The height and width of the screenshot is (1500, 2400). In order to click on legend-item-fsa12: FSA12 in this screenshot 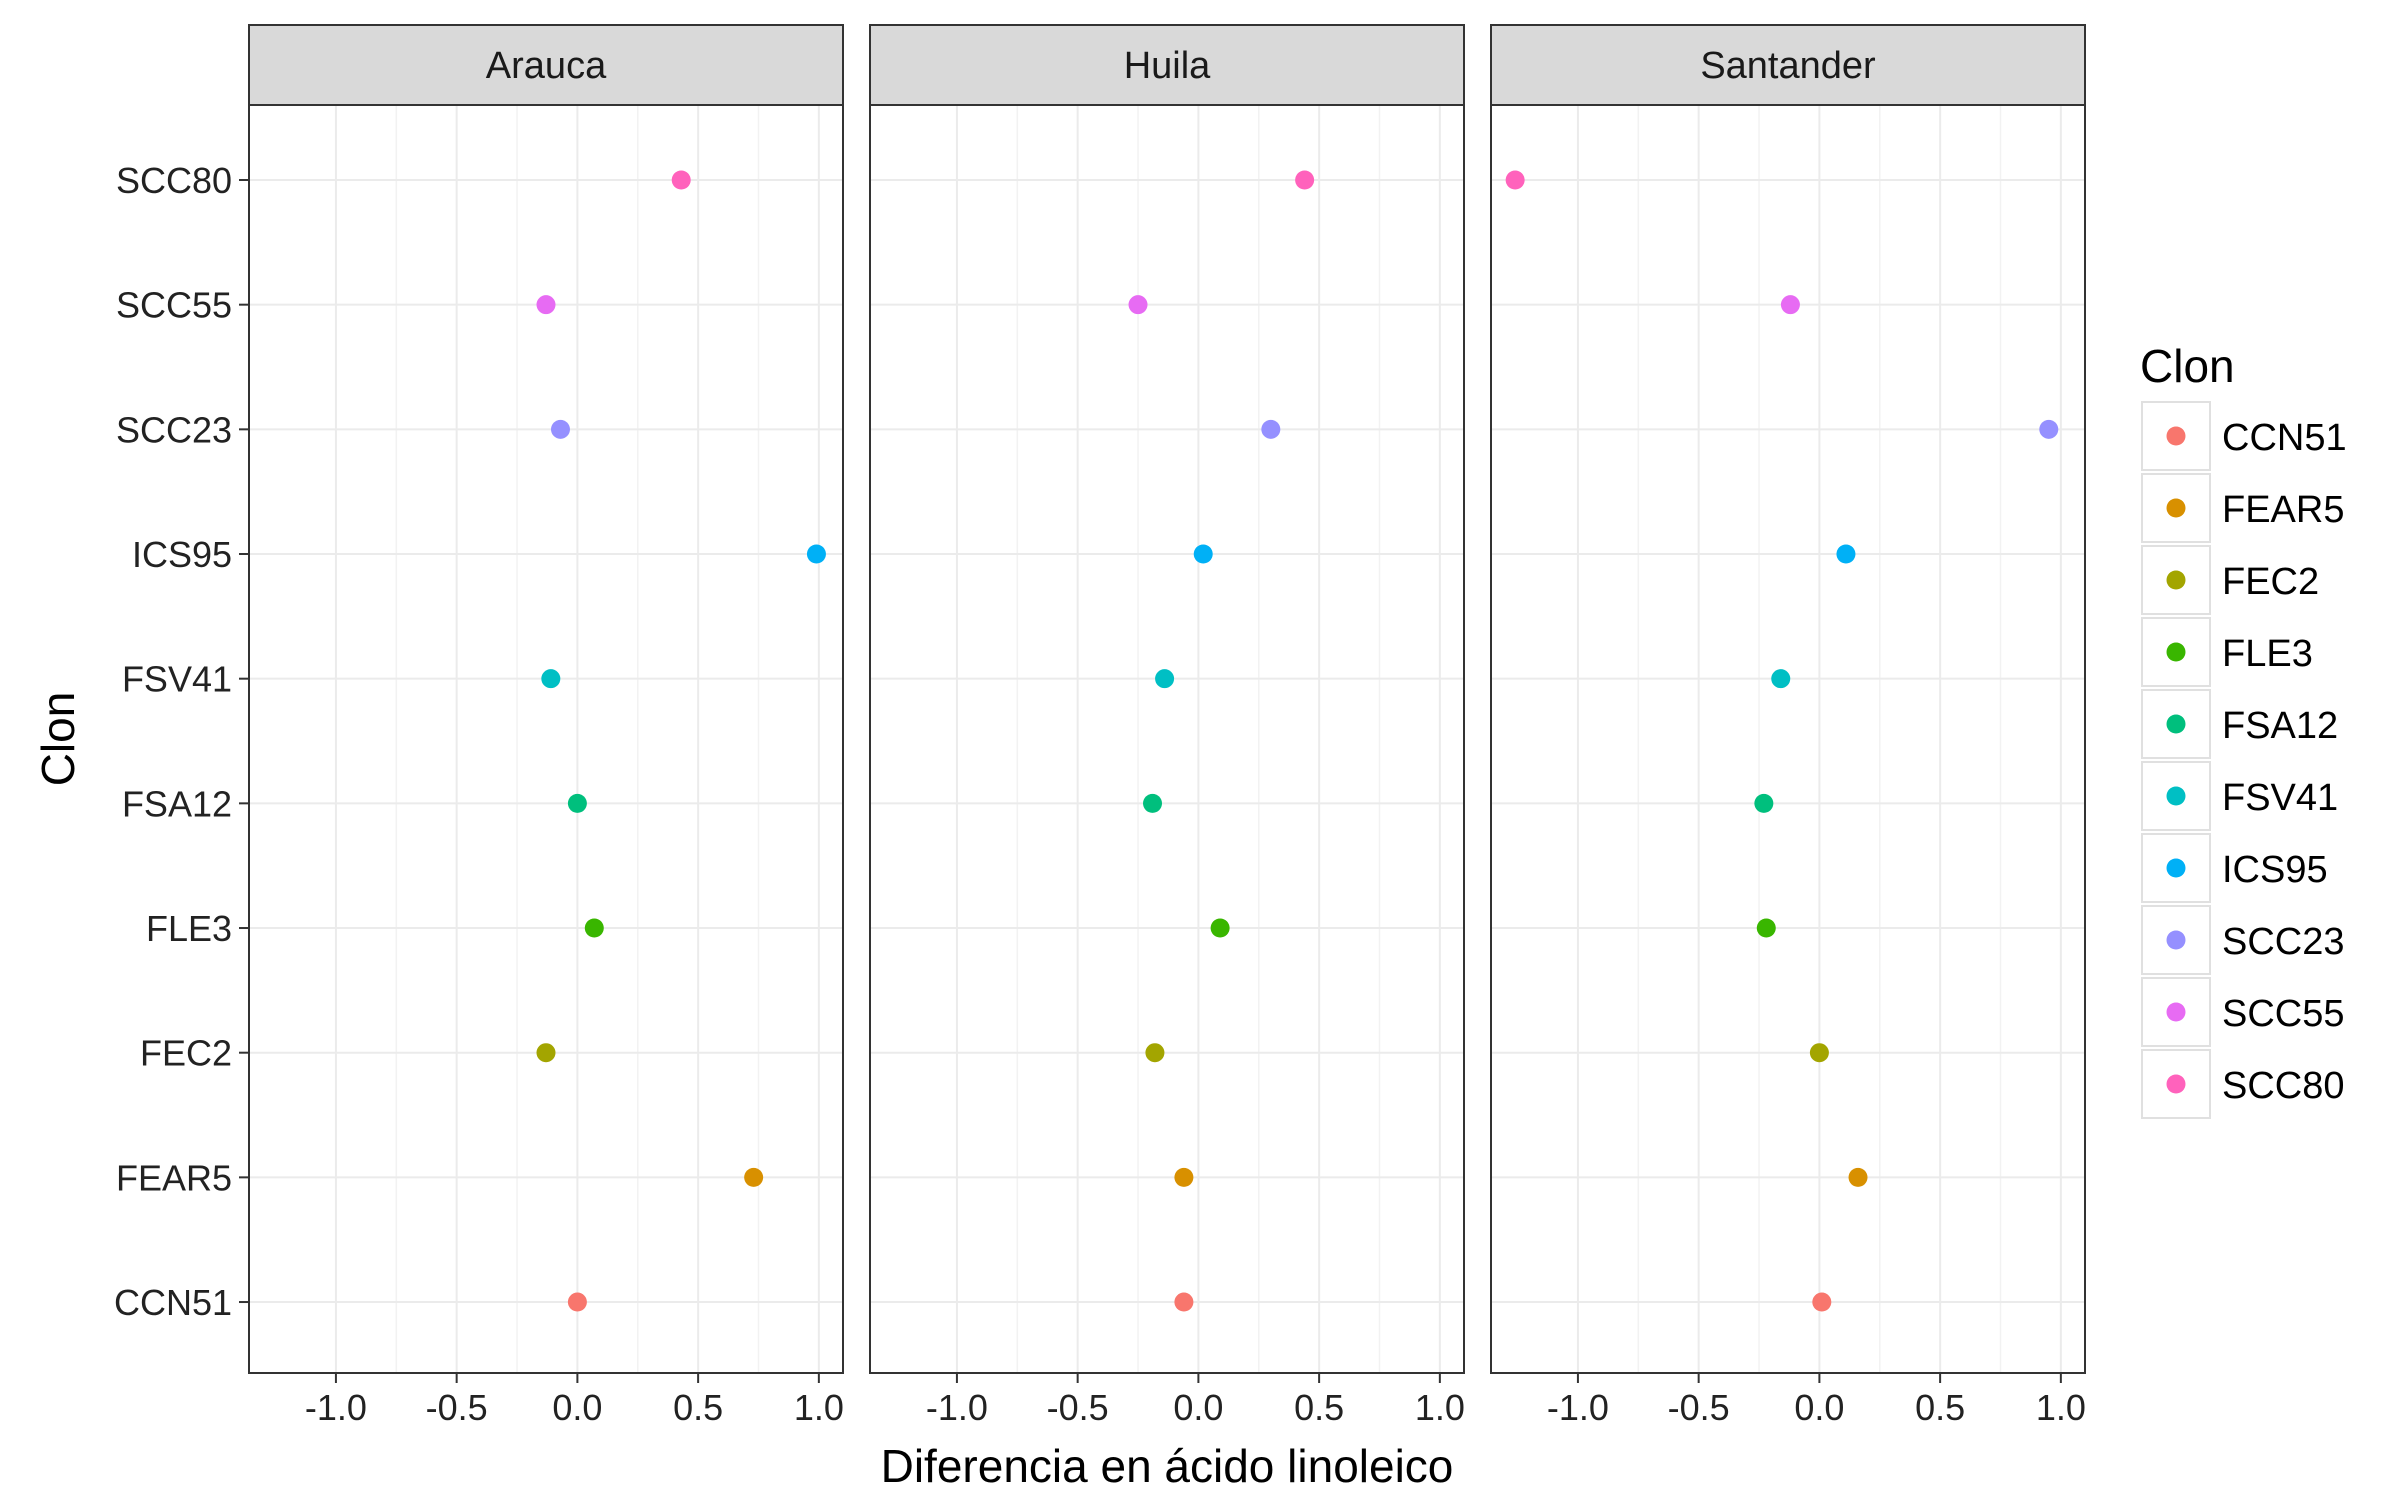, I will do `click(2238, 724)`.